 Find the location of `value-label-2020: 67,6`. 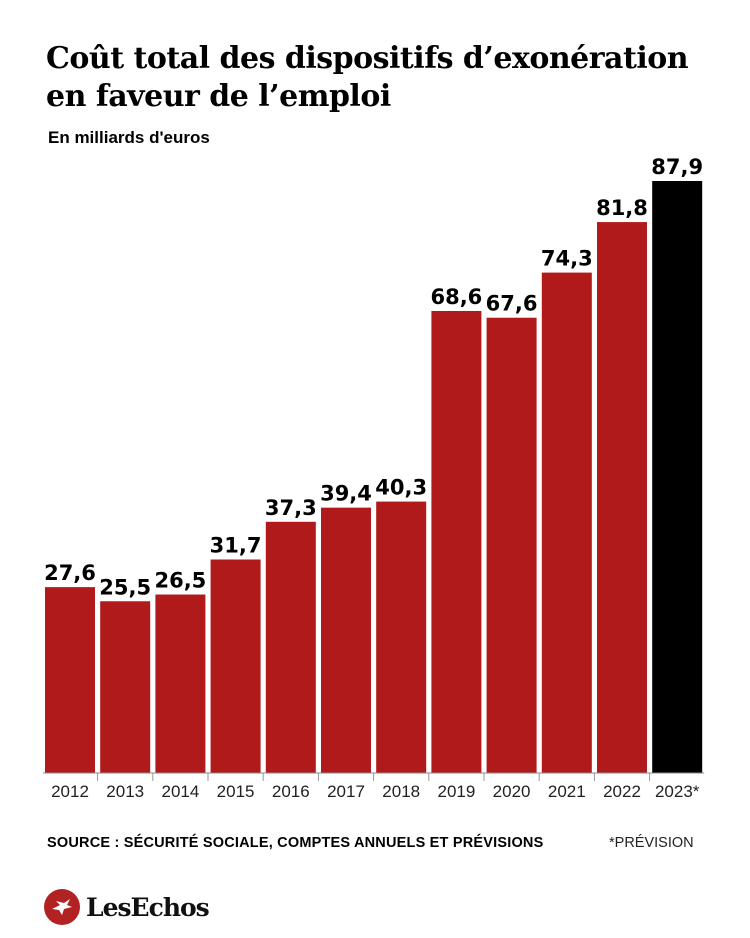

value-label-2020: 67,6 is located at coordinates (512, 304).